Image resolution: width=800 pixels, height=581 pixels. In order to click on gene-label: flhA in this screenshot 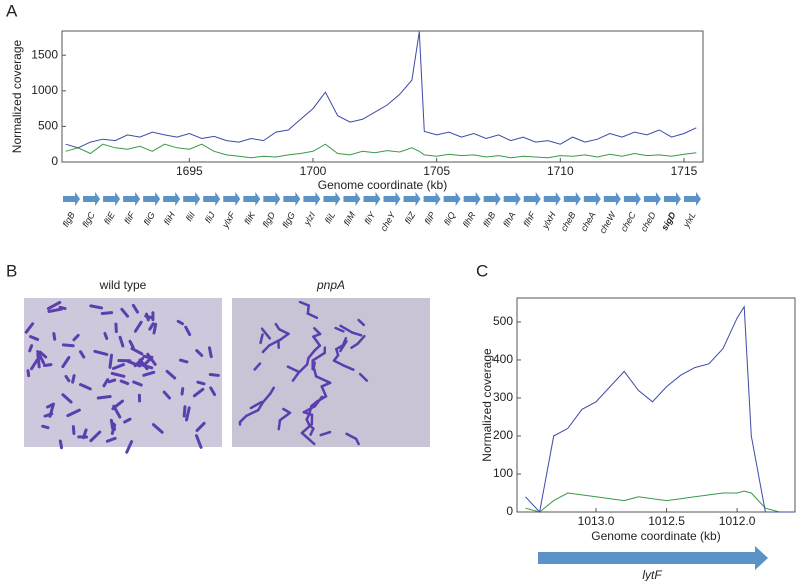, I will do `click(509, 219)`.